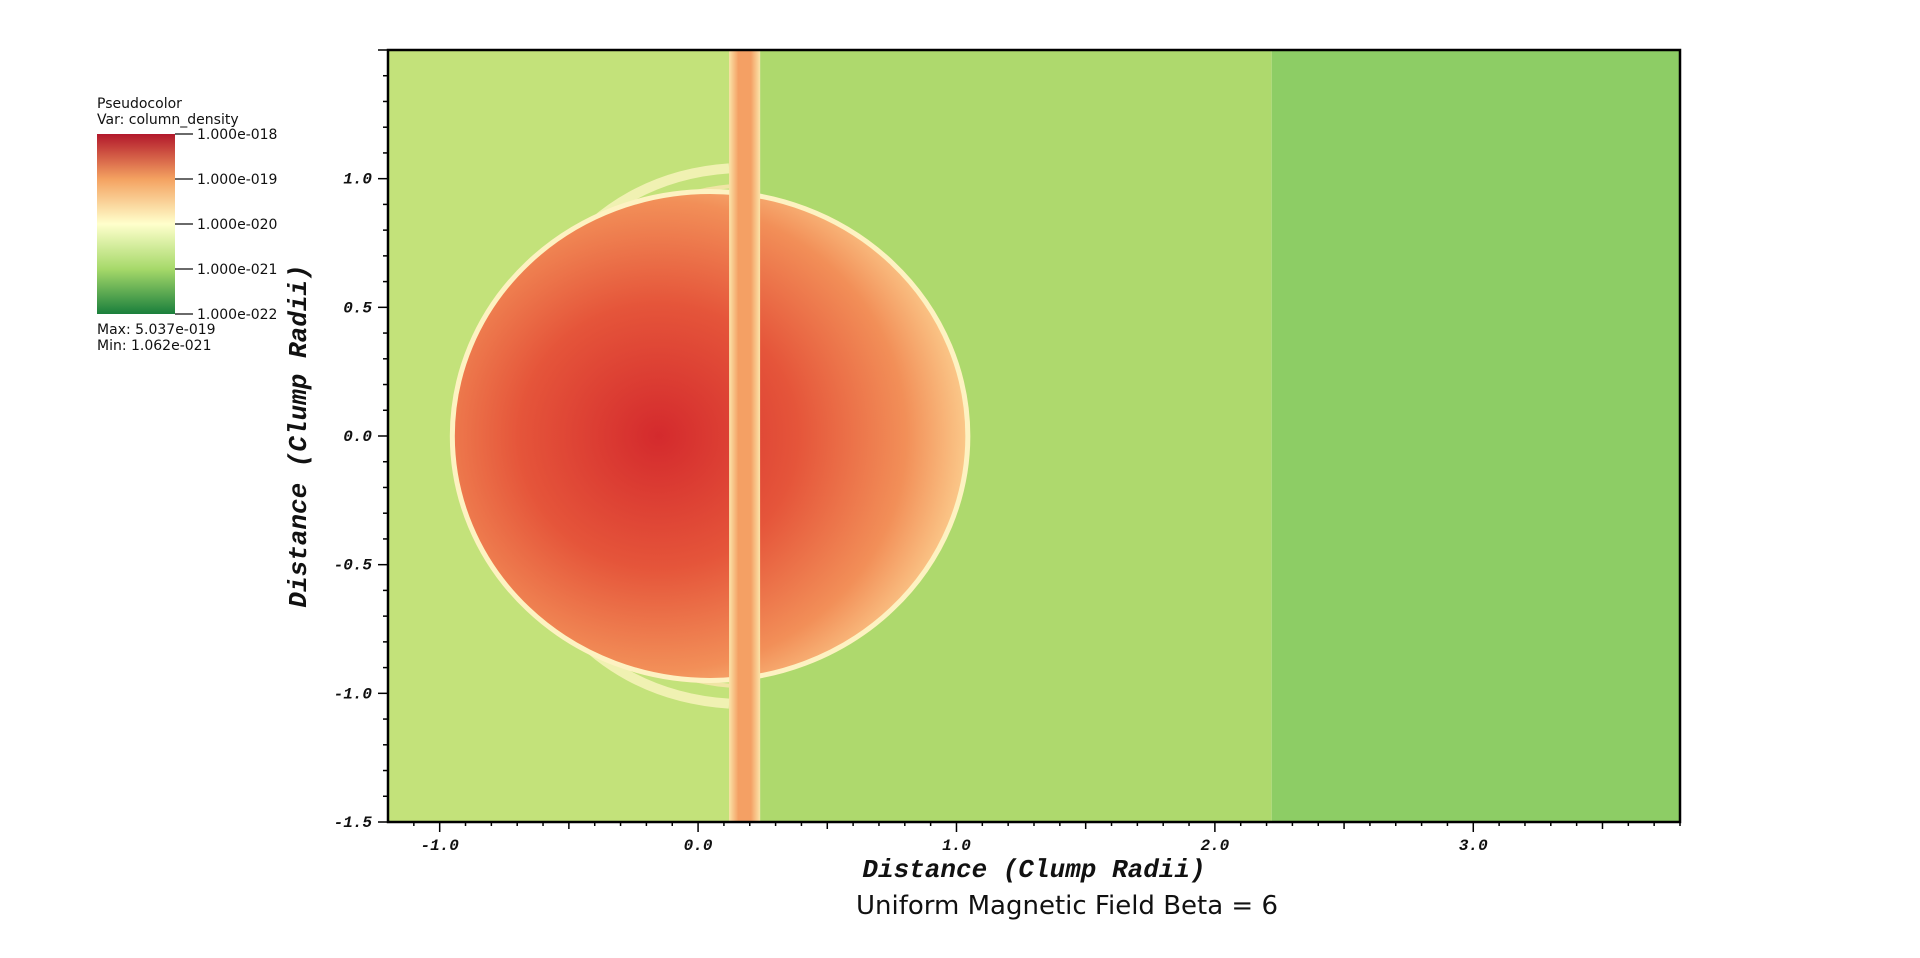  Describe the element at coordinates (353, 694) in the screenshot. I see `y-tick-label: -1.0` at that location.